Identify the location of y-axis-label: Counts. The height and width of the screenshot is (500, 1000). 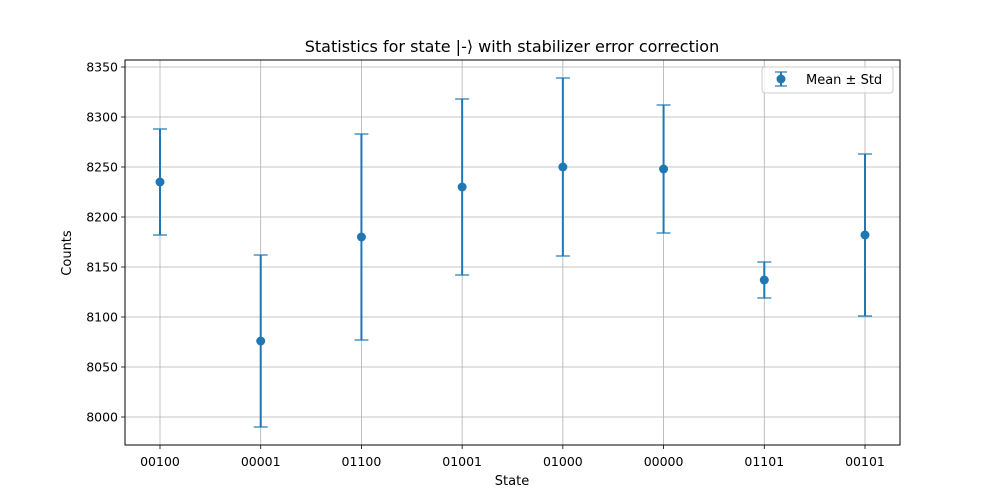
(67, 253).